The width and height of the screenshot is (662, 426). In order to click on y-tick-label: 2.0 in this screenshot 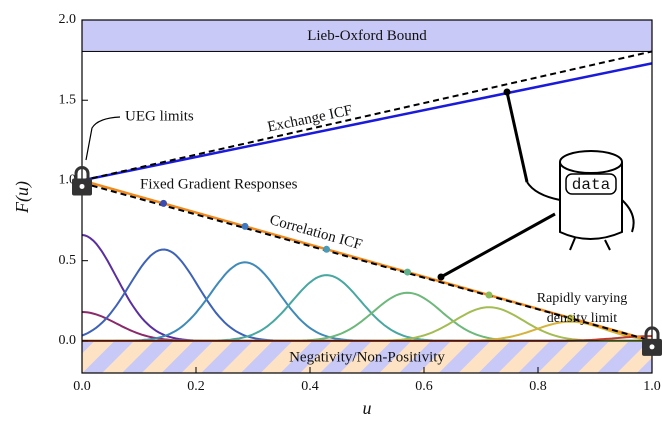, I will do `click(68, 19)`.